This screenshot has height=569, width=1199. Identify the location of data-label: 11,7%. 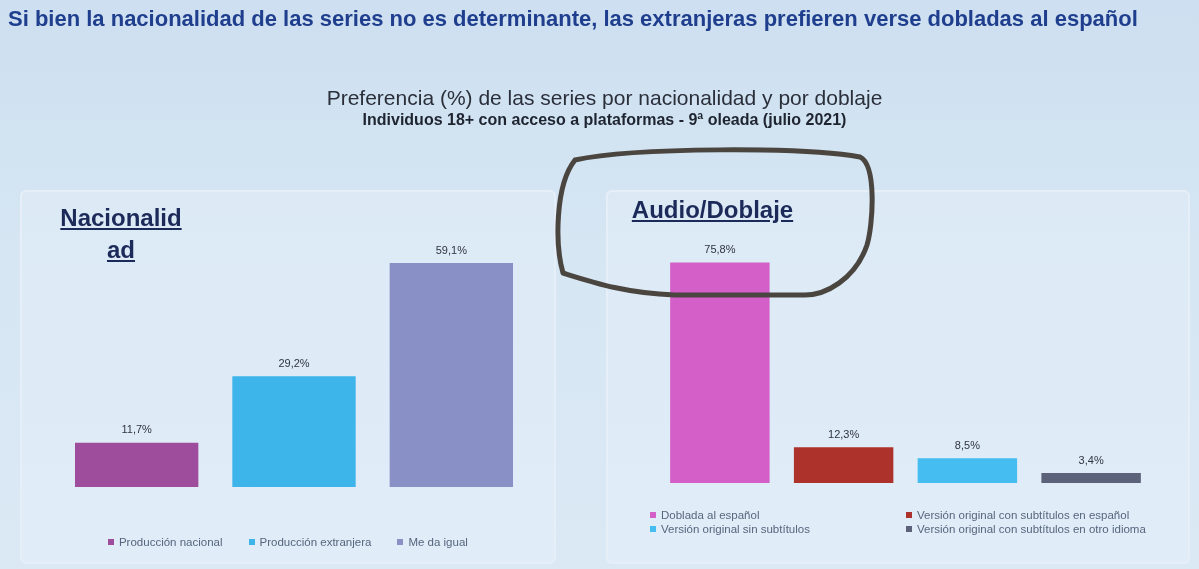
(137, 429).